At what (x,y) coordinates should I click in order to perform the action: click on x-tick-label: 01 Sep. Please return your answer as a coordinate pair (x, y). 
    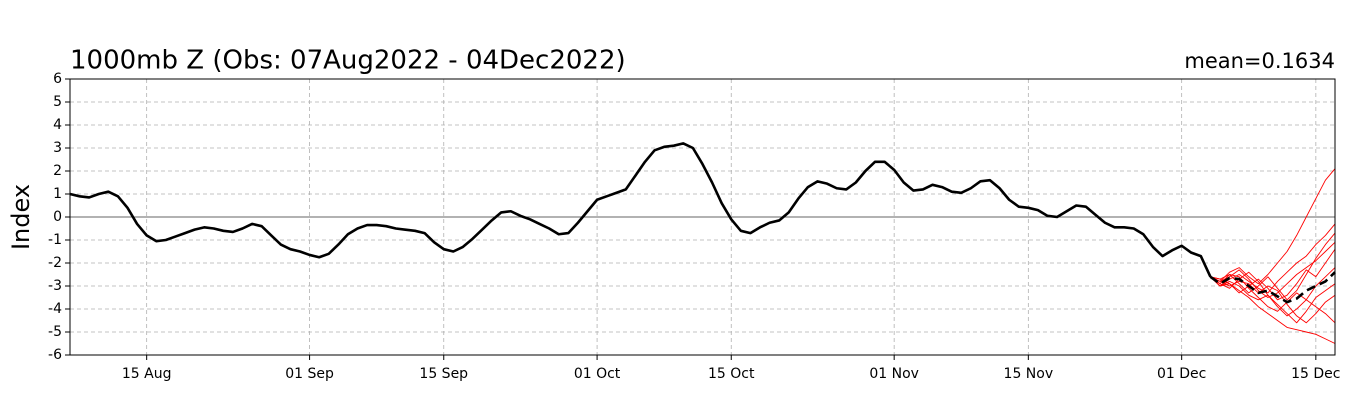
    Looking at the image, I should click on (309, 374).